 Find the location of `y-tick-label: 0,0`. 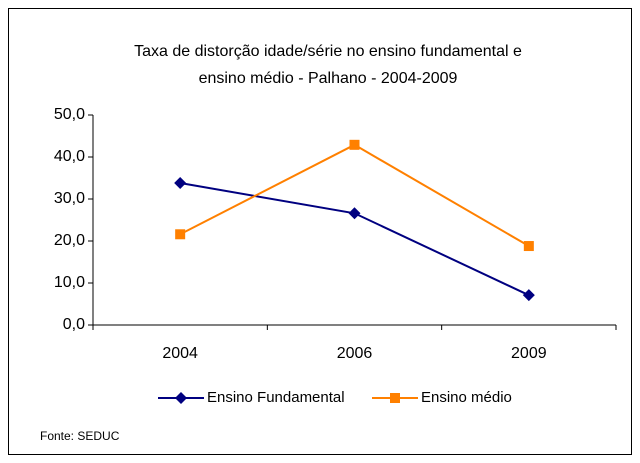

y-tick-label: 0,0 is located at coordinates (74, 324).